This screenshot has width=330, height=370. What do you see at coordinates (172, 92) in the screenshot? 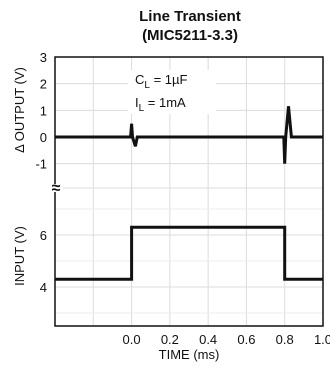
I see `annotation-box` at bounding box center [172, 92].